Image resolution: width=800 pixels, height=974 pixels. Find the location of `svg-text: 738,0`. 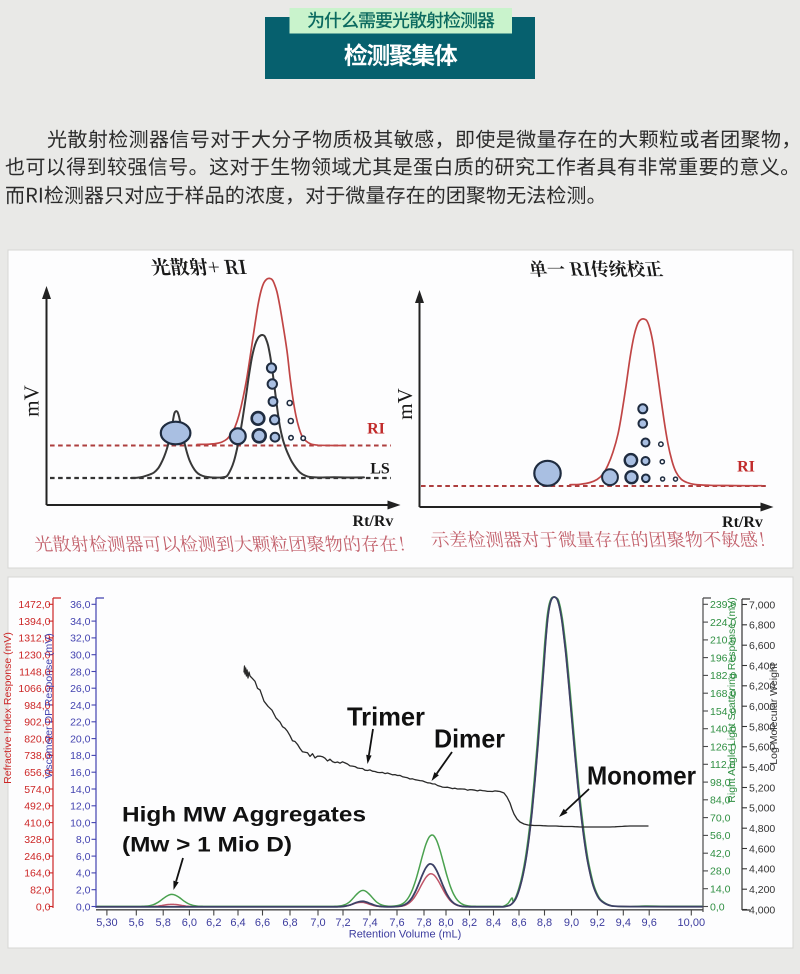

svg-text: 738,0 is located at coordinates (37, 756).